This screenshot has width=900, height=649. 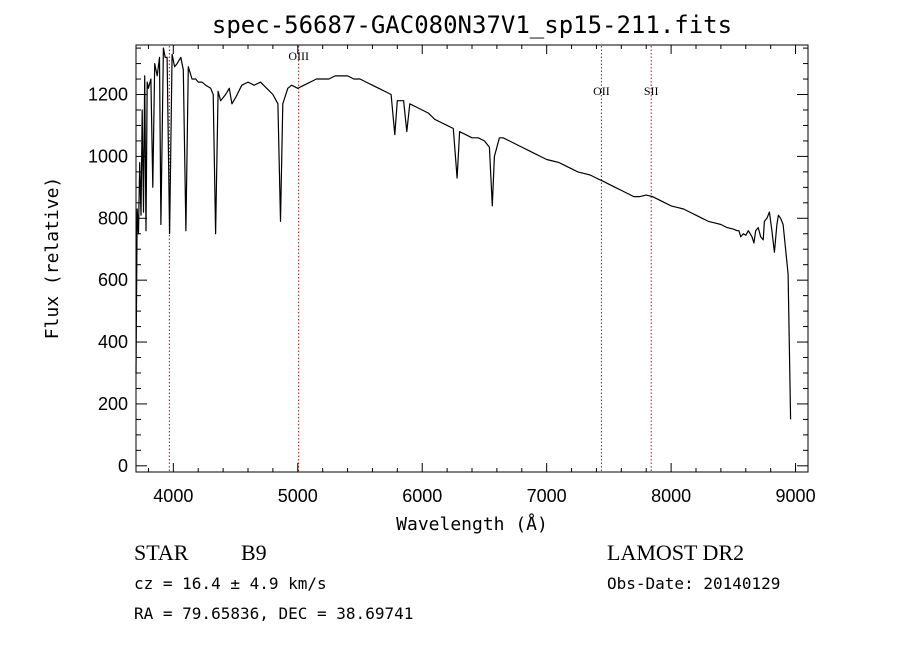 I want to click on emission-line-labels: OIII OII SII, so click(x=473, y=73).